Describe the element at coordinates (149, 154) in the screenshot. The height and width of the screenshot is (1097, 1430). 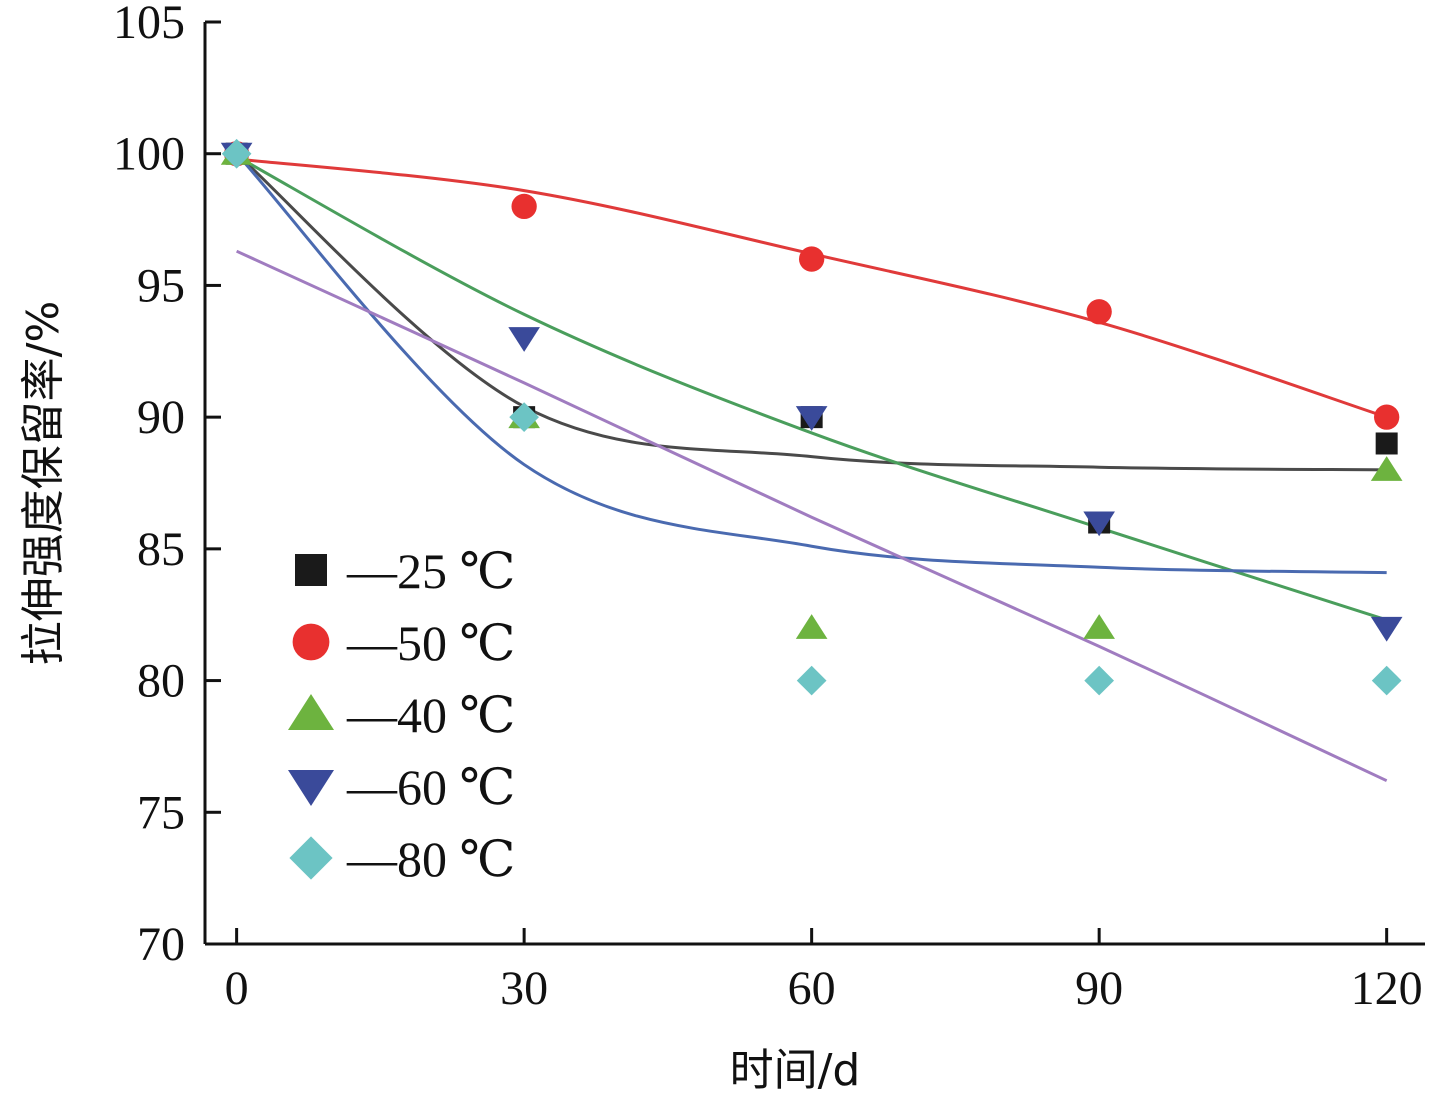
I see `y-tick-label: 100` at that location.